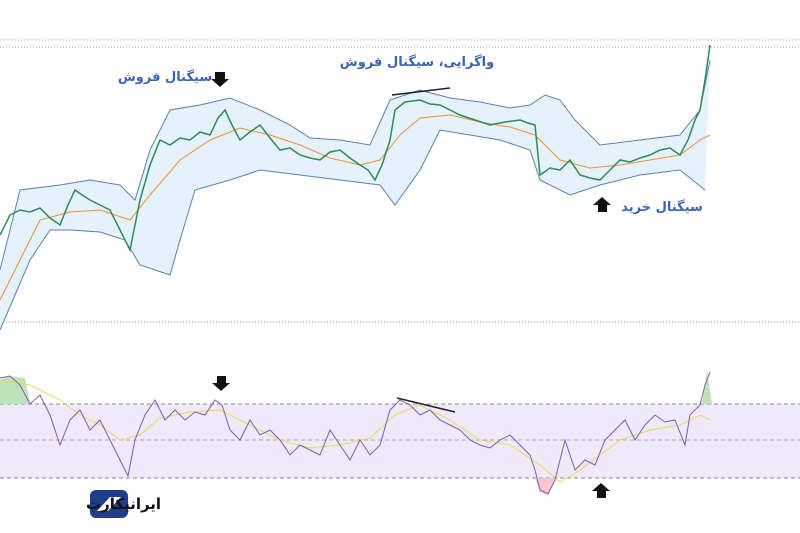 This screenshot has width=800, height=533. Describe the element at coordinates (545, 486) in the screenshot. I see `oversold-fill` at that location.